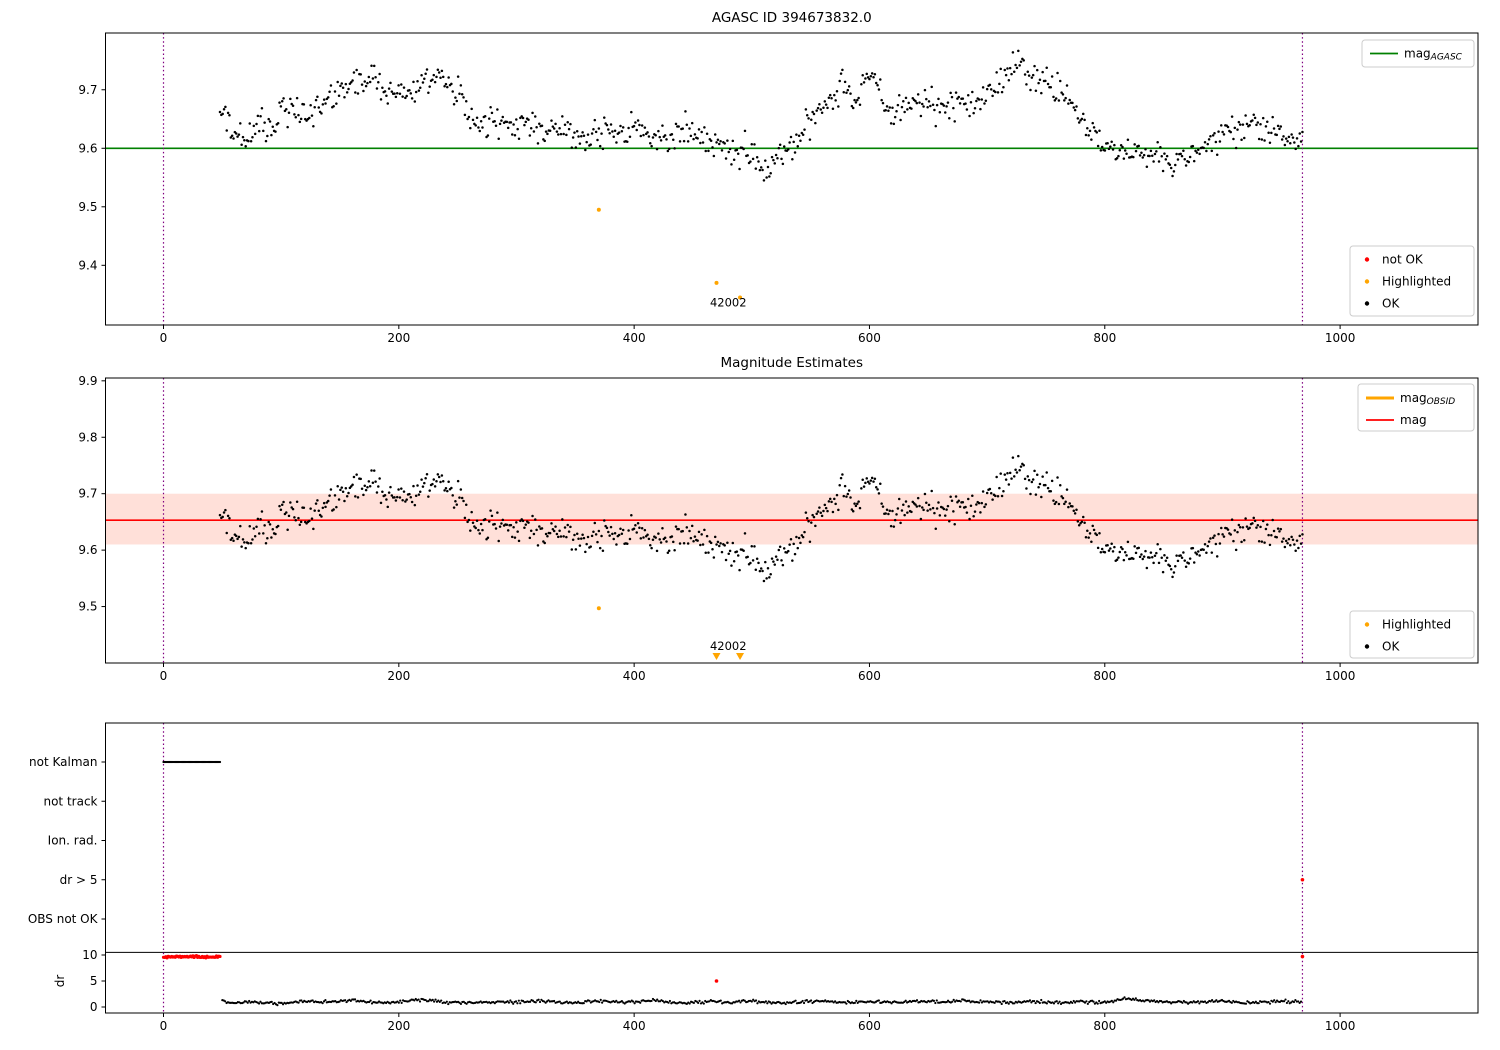 The height and width of the screenshot is (1050, 1500). I want to click on top-plot-marker-legend: not OK Highlighted OK, so click(1412, 281).